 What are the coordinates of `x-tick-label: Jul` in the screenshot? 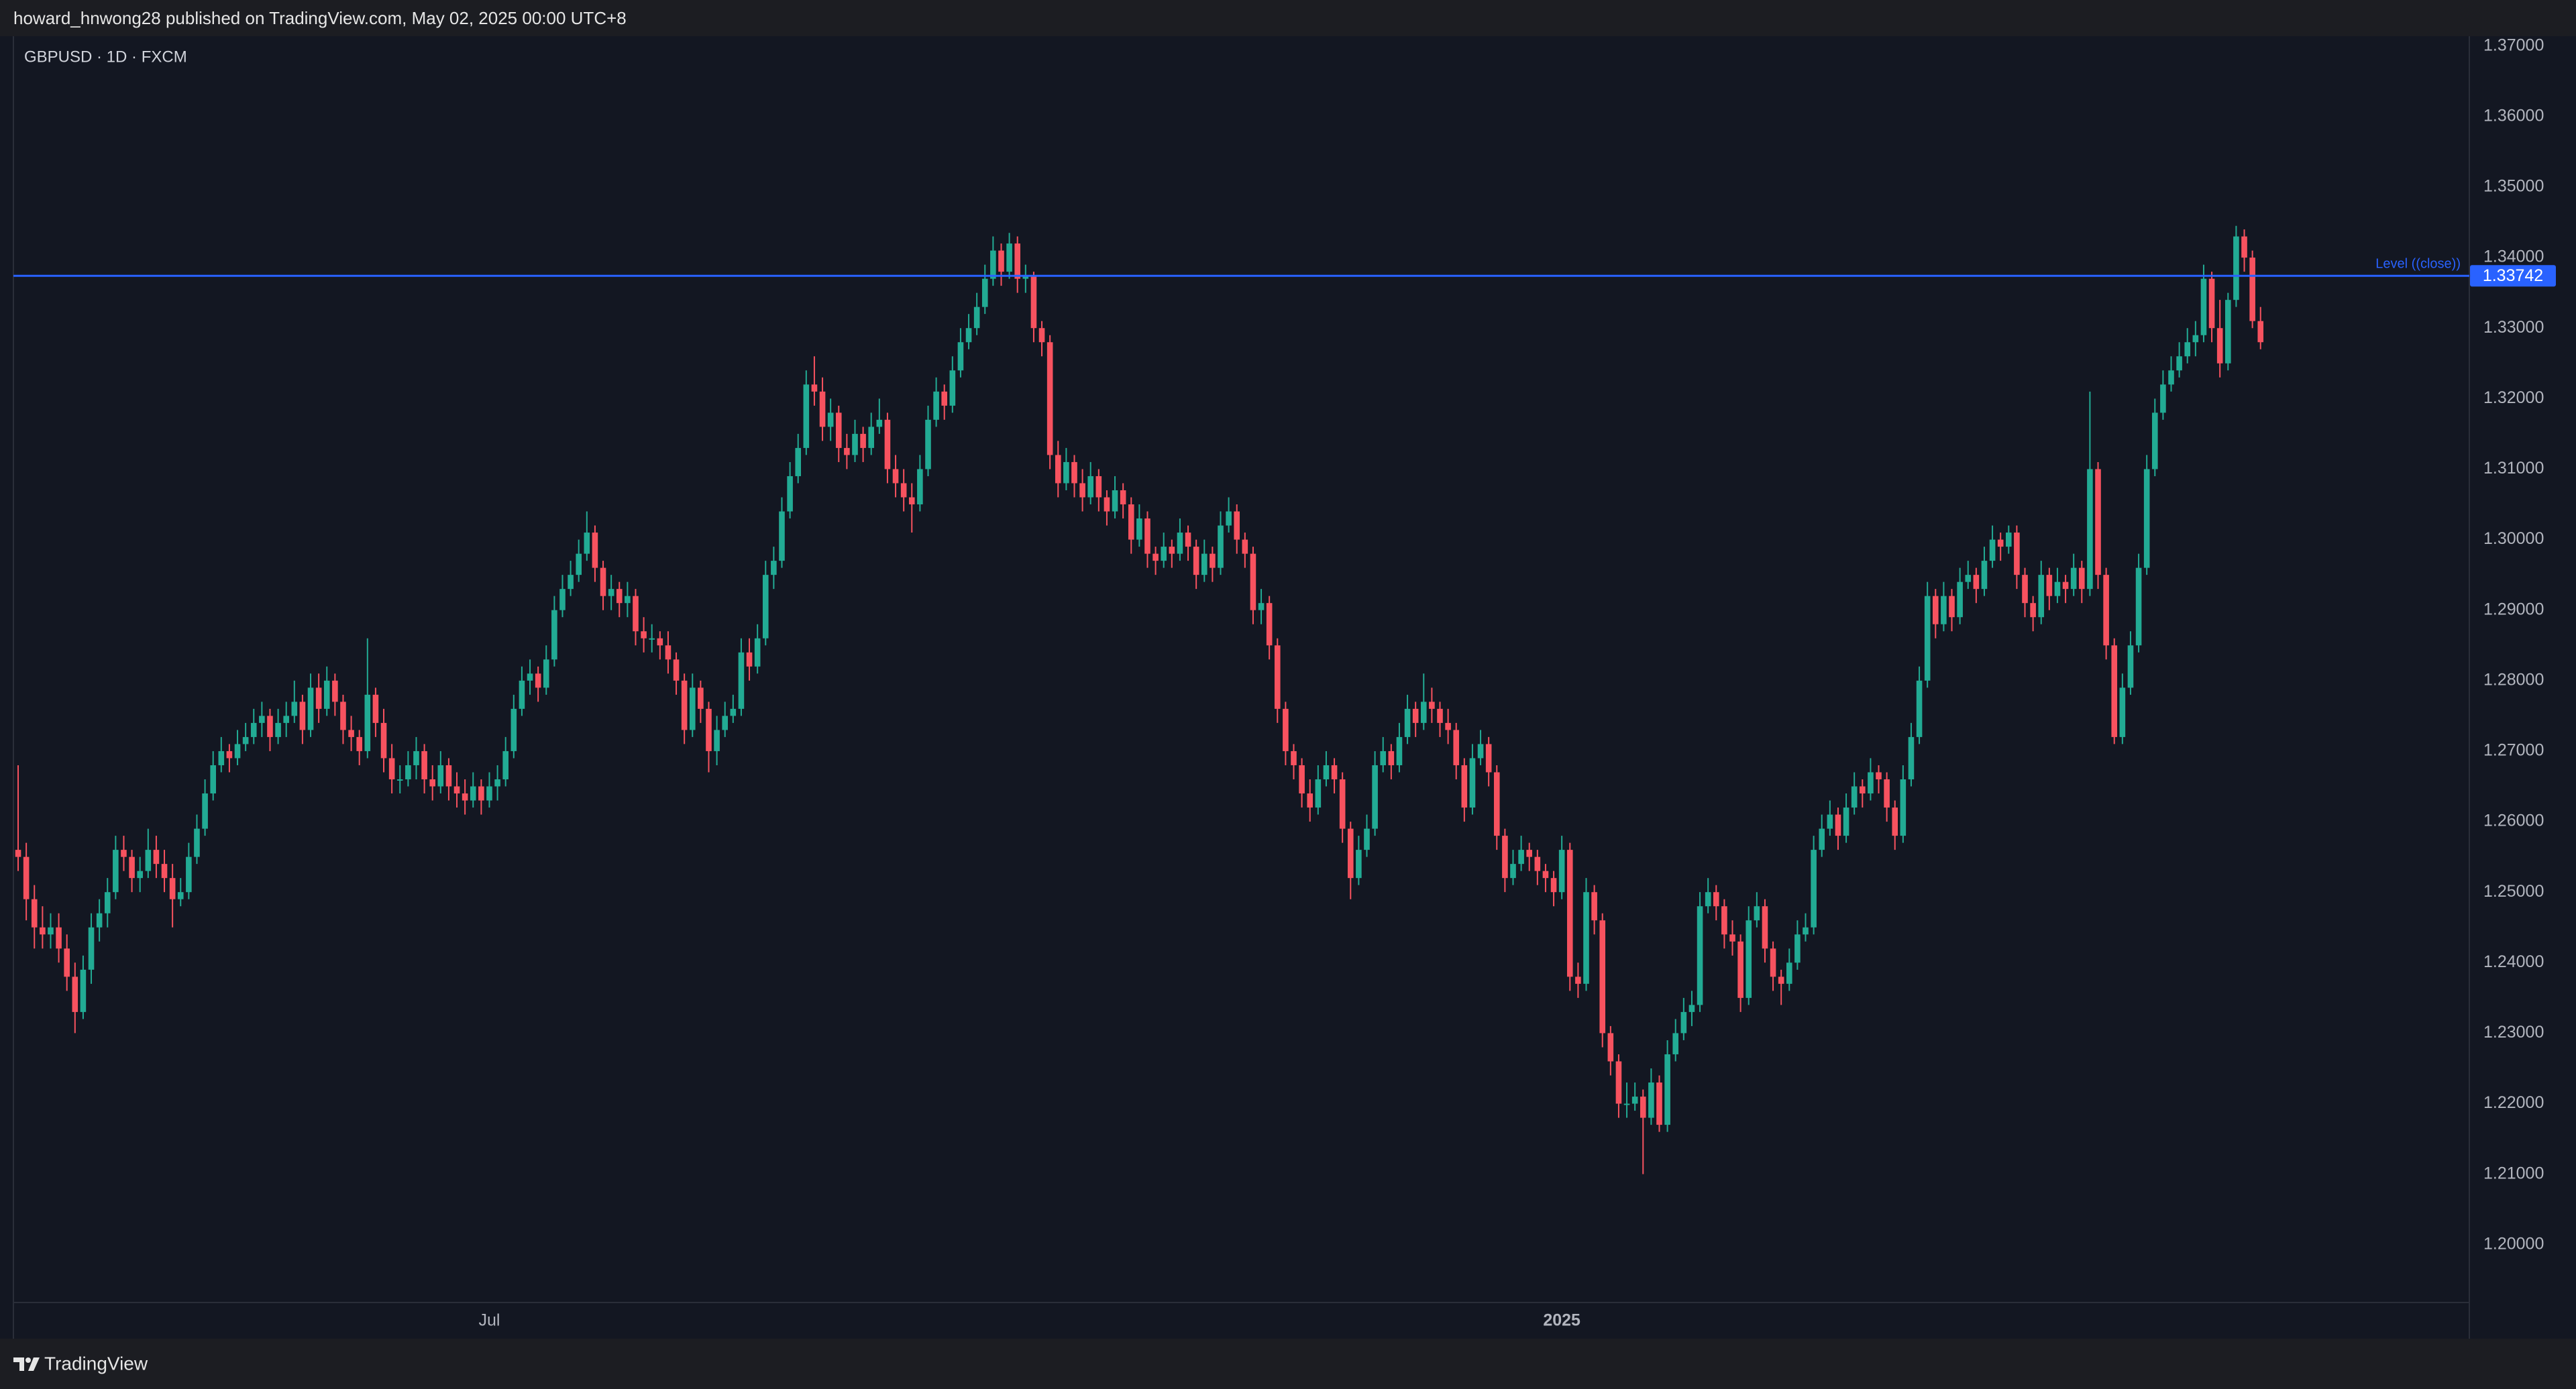 It's located at (489, 1321).